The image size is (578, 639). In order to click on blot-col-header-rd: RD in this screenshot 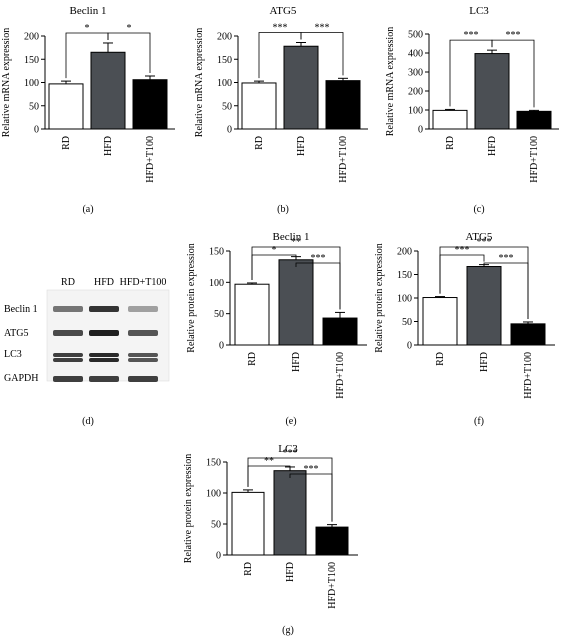, I will do `click(68, 282)`.